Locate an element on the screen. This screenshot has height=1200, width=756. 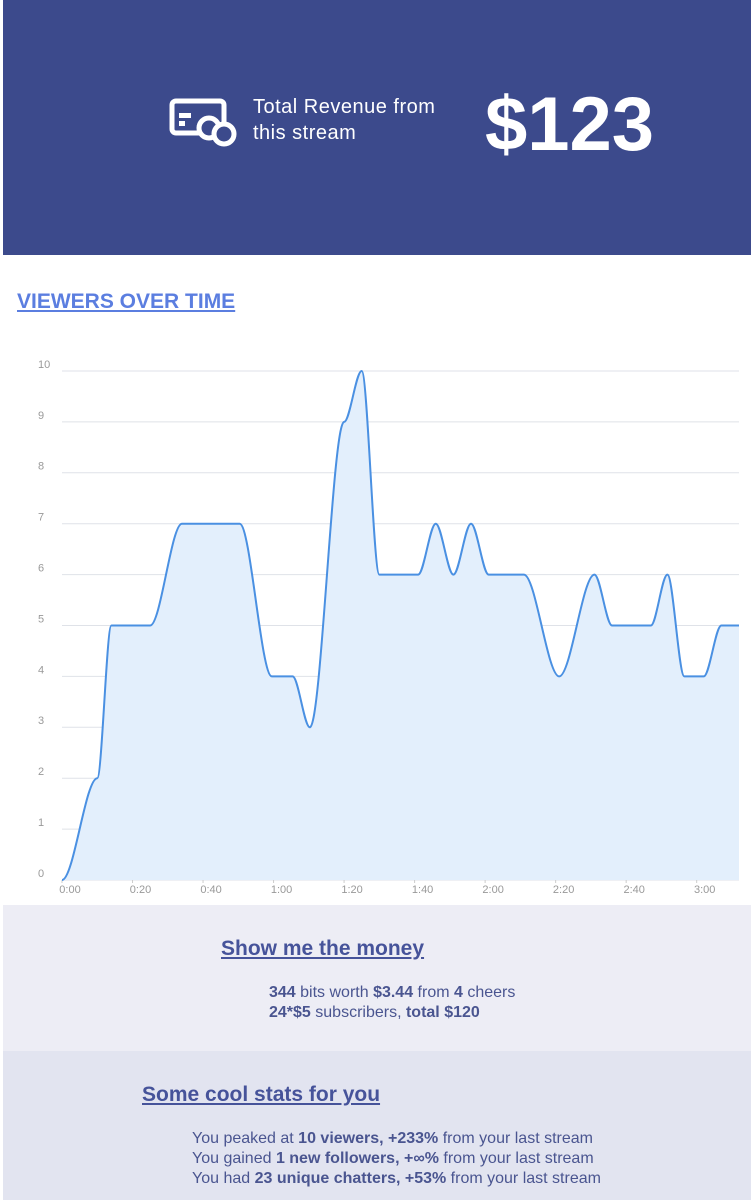
section-title: Show me the money is located at coordinates (323, 948).